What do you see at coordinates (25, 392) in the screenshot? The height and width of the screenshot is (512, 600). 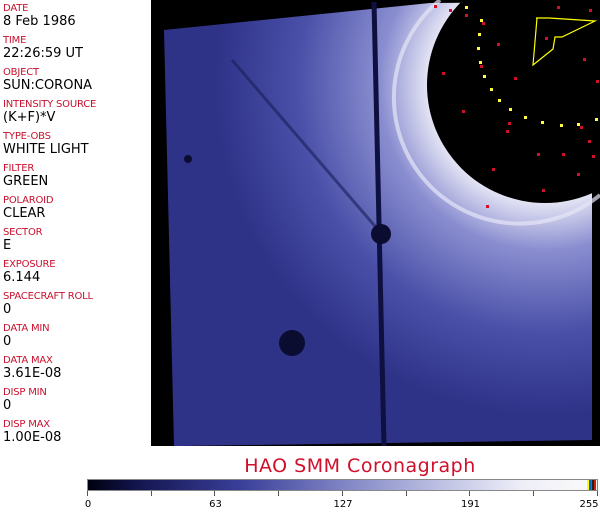 I see `field-label: DISP MIN` at bounding box center [25, 392].